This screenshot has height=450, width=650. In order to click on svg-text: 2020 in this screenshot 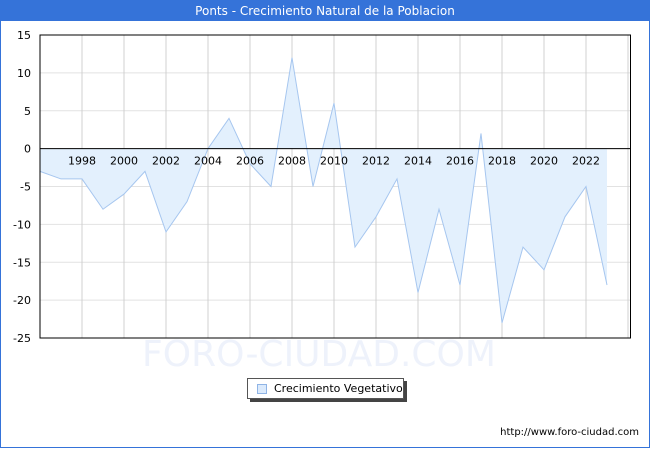, I will do `click(544, 161)`.